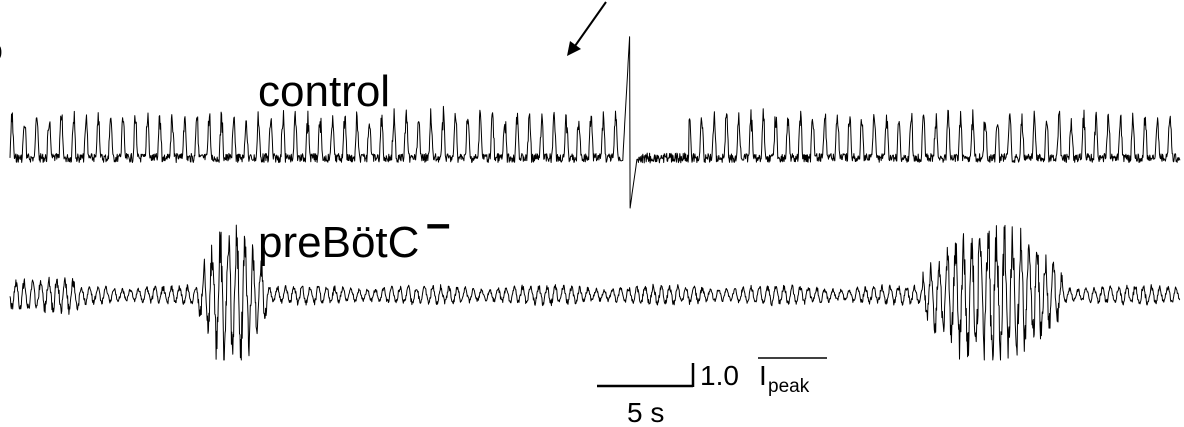 Image resolution: width=1184 pixels, height=427 pixels. I want to click on series-label-prebotc: preBötC, so click(338, 242).